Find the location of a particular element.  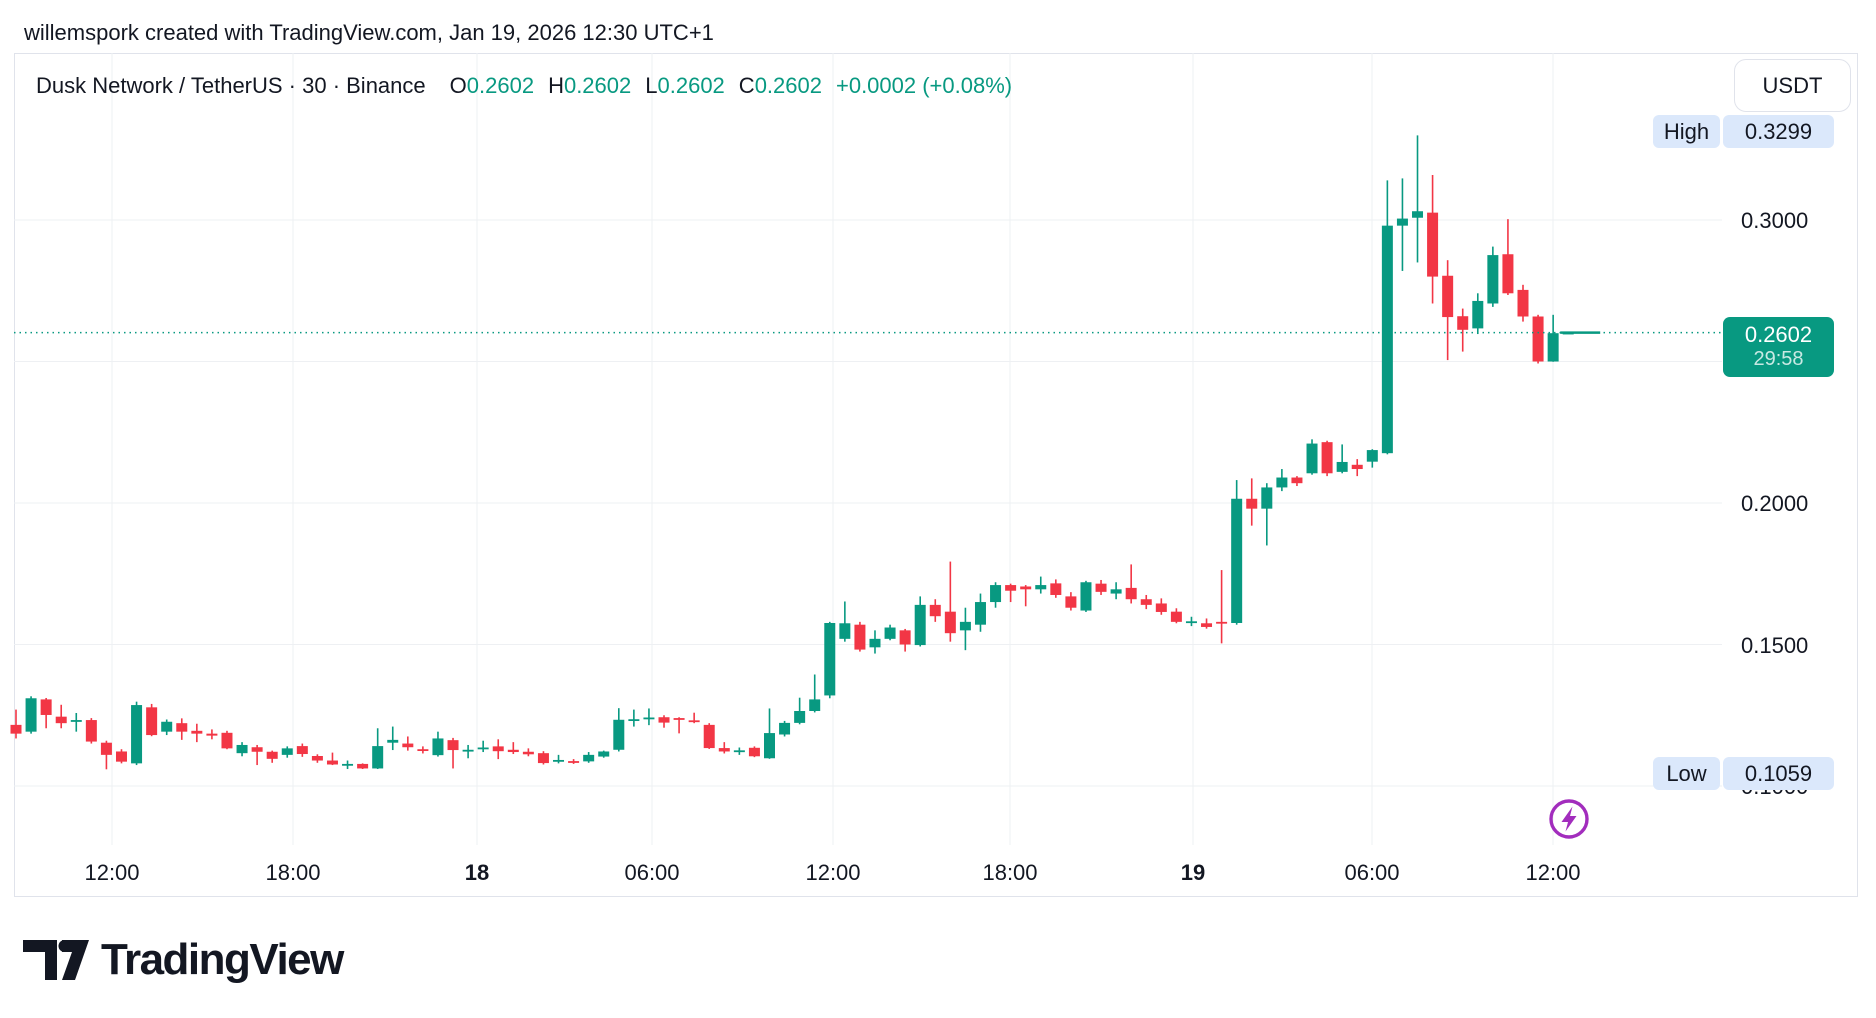

lightning-button is located at coordinates (1569, 819).